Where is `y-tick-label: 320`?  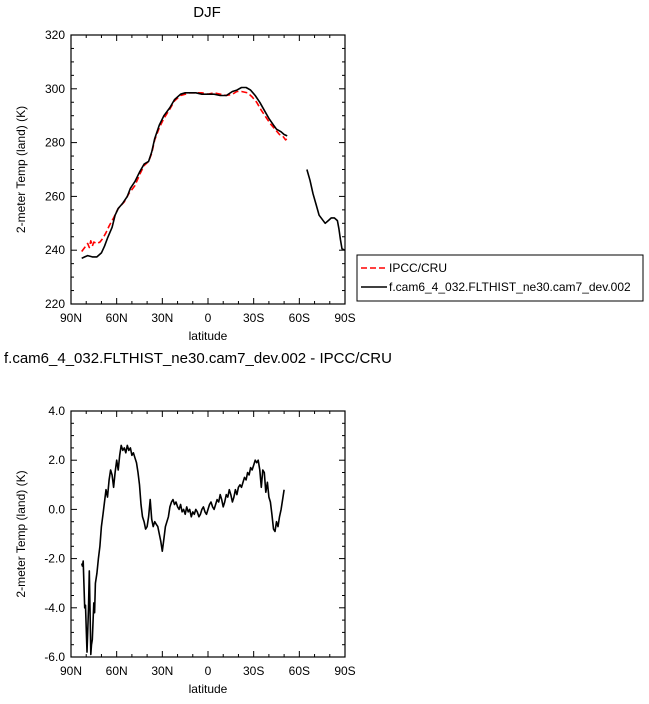
y-tick-label: 320 is located at coordinates (55, 35).